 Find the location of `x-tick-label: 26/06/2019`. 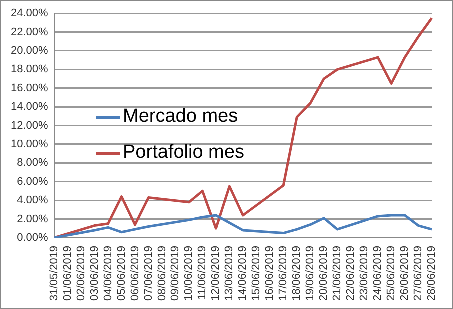

x-tick-label: 26/06/2019 is located at coordinates (405, 274).